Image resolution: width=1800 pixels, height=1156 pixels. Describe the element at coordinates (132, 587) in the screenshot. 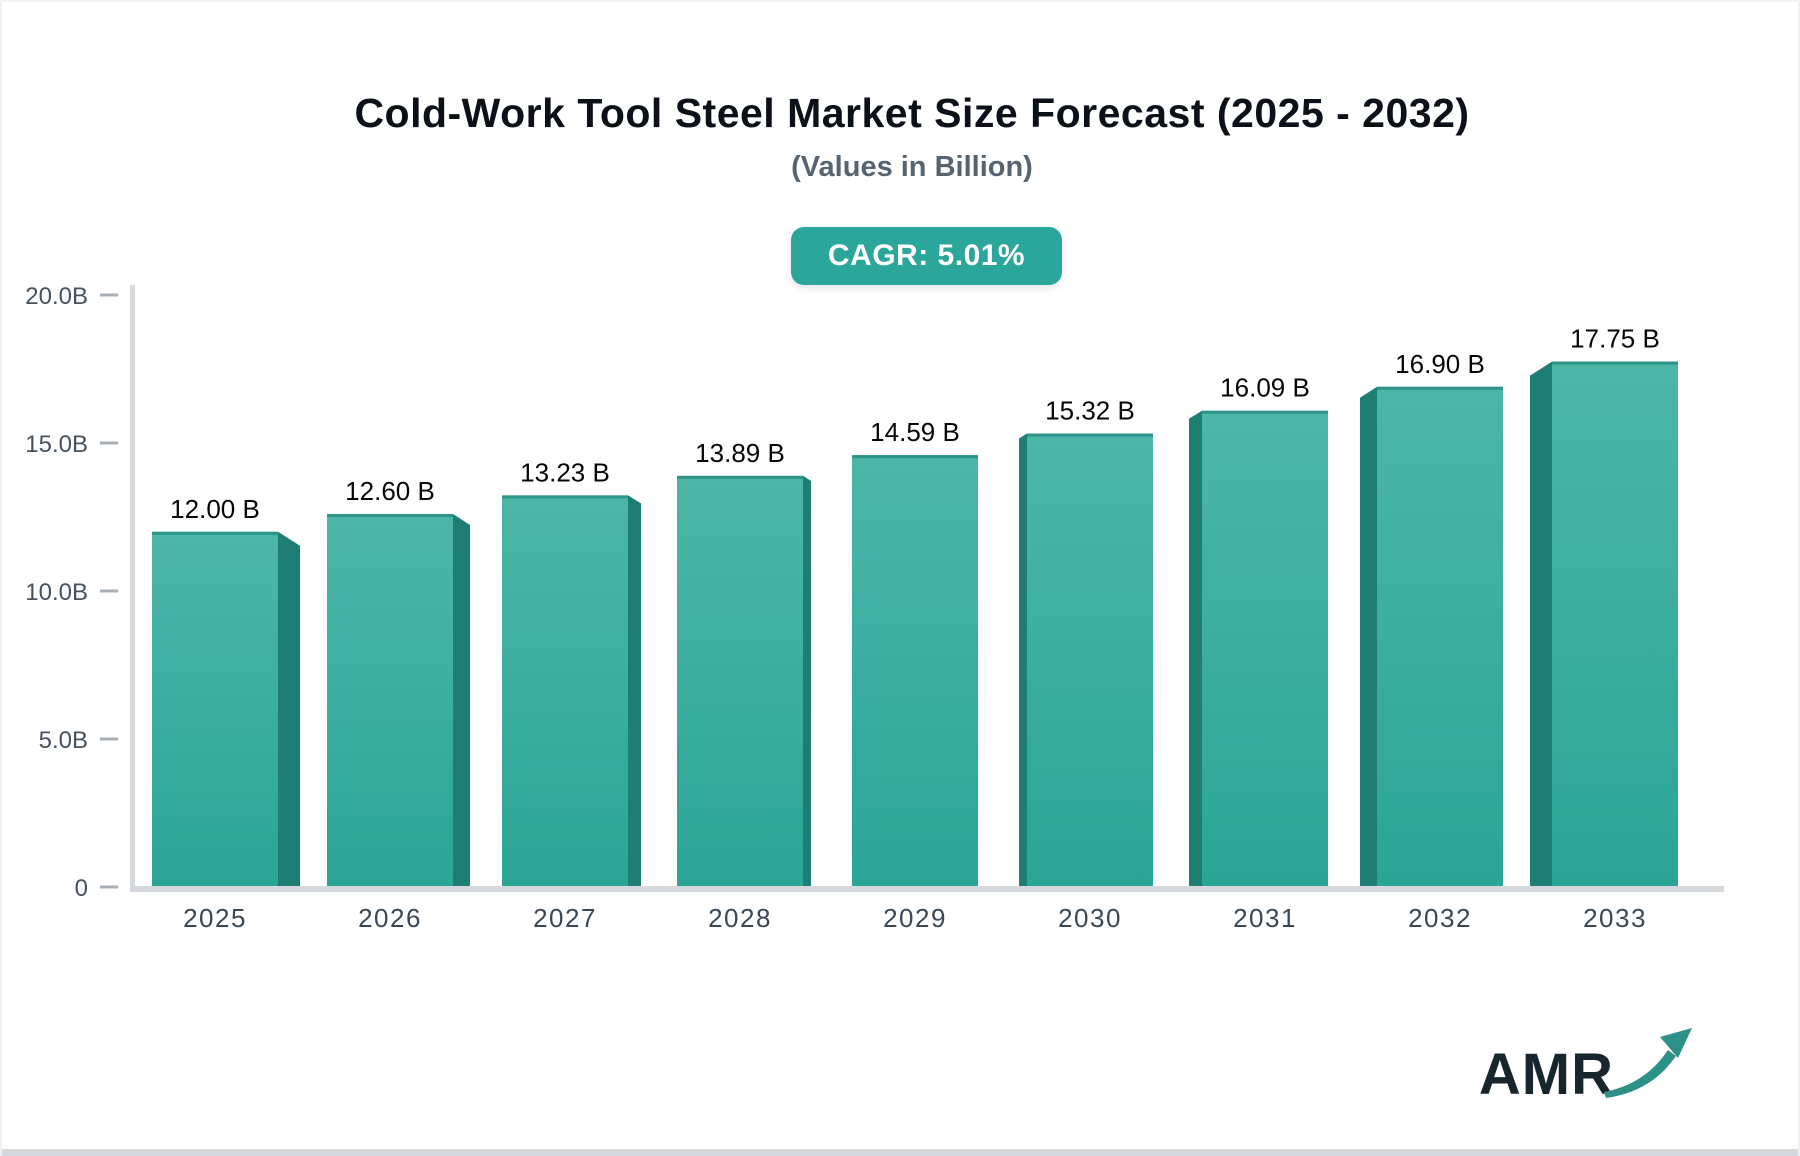

I see `y-axis-line` at that location.